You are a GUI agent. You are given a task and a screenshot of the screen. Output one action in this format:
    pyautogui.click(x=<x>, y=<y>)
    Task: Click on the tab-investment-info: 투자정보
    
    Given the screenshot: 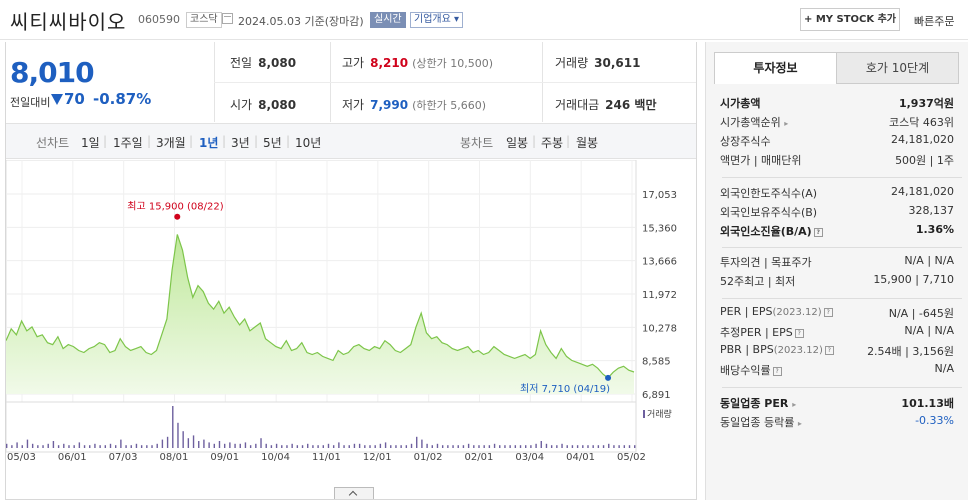 What is the action you would take?
    pyautogui.click(x=775, y=68)
    